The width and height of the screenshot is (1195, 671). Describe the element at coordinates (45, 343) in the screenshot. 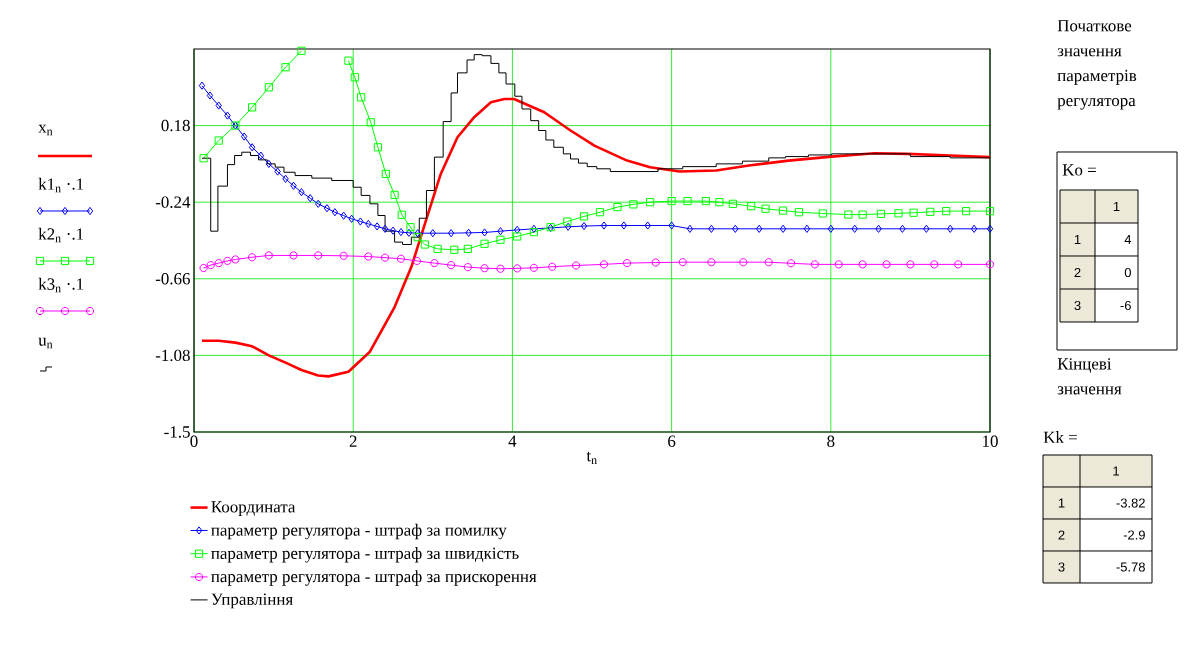

I see `text: u$_{n}$` at that location.